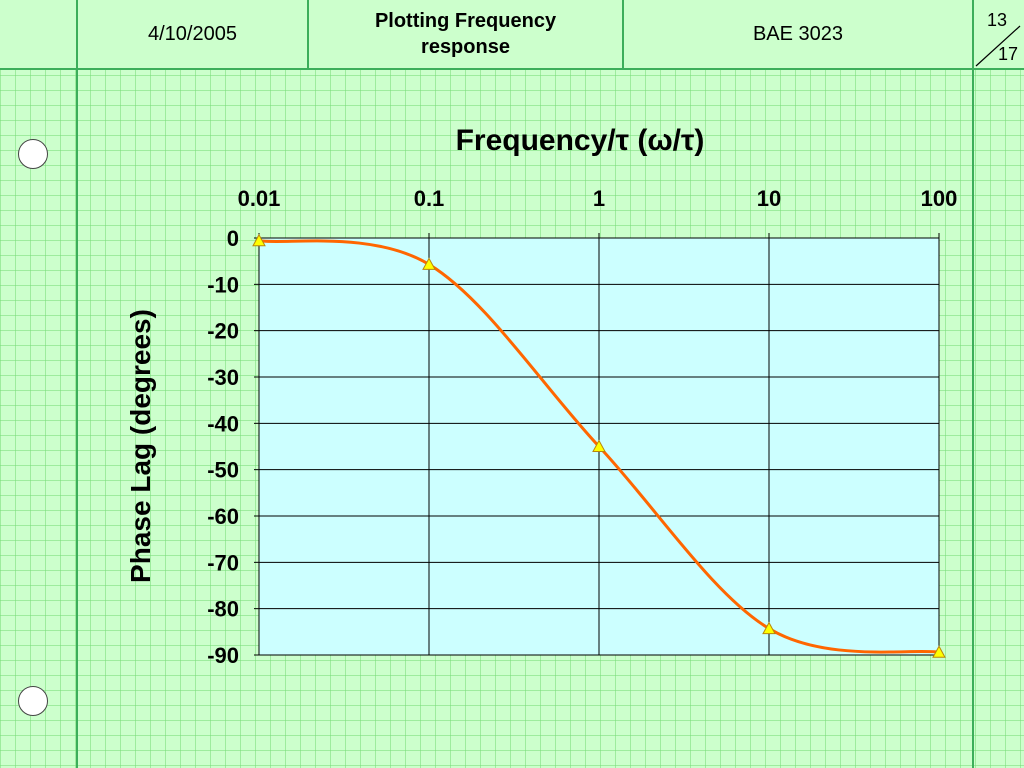 Image resolution: width=1024 pixels, height=768 pixels. What do you see at coordinates (223, 284) in the screenshot?
I see `y-tick-label: -10` at bounding box center [223, 284].